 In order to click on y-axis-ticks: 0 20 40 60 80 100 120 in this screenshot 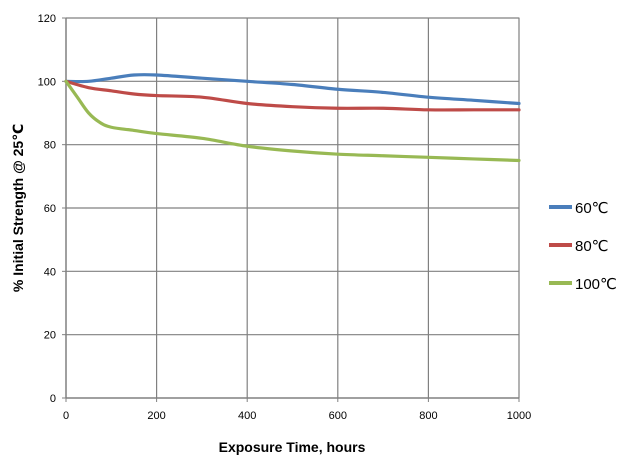, I will do `click(52, 209)`.